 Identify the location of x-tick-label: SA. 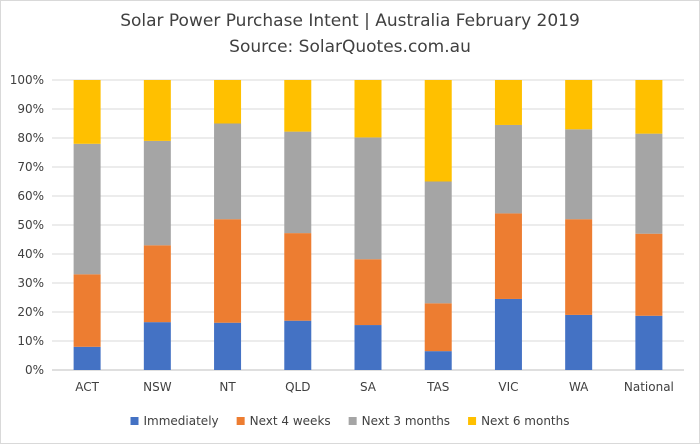
(368, 387).